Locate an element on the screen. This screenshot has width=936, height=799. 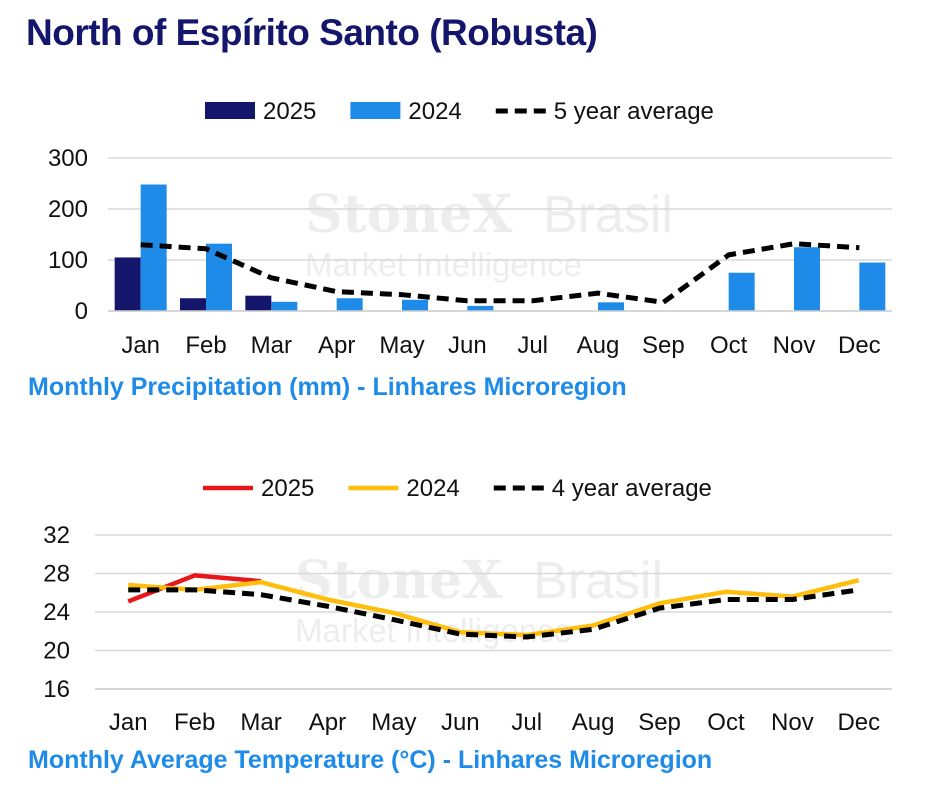
temp-x-tick-label: Jul is located at coordinates (526, 722).